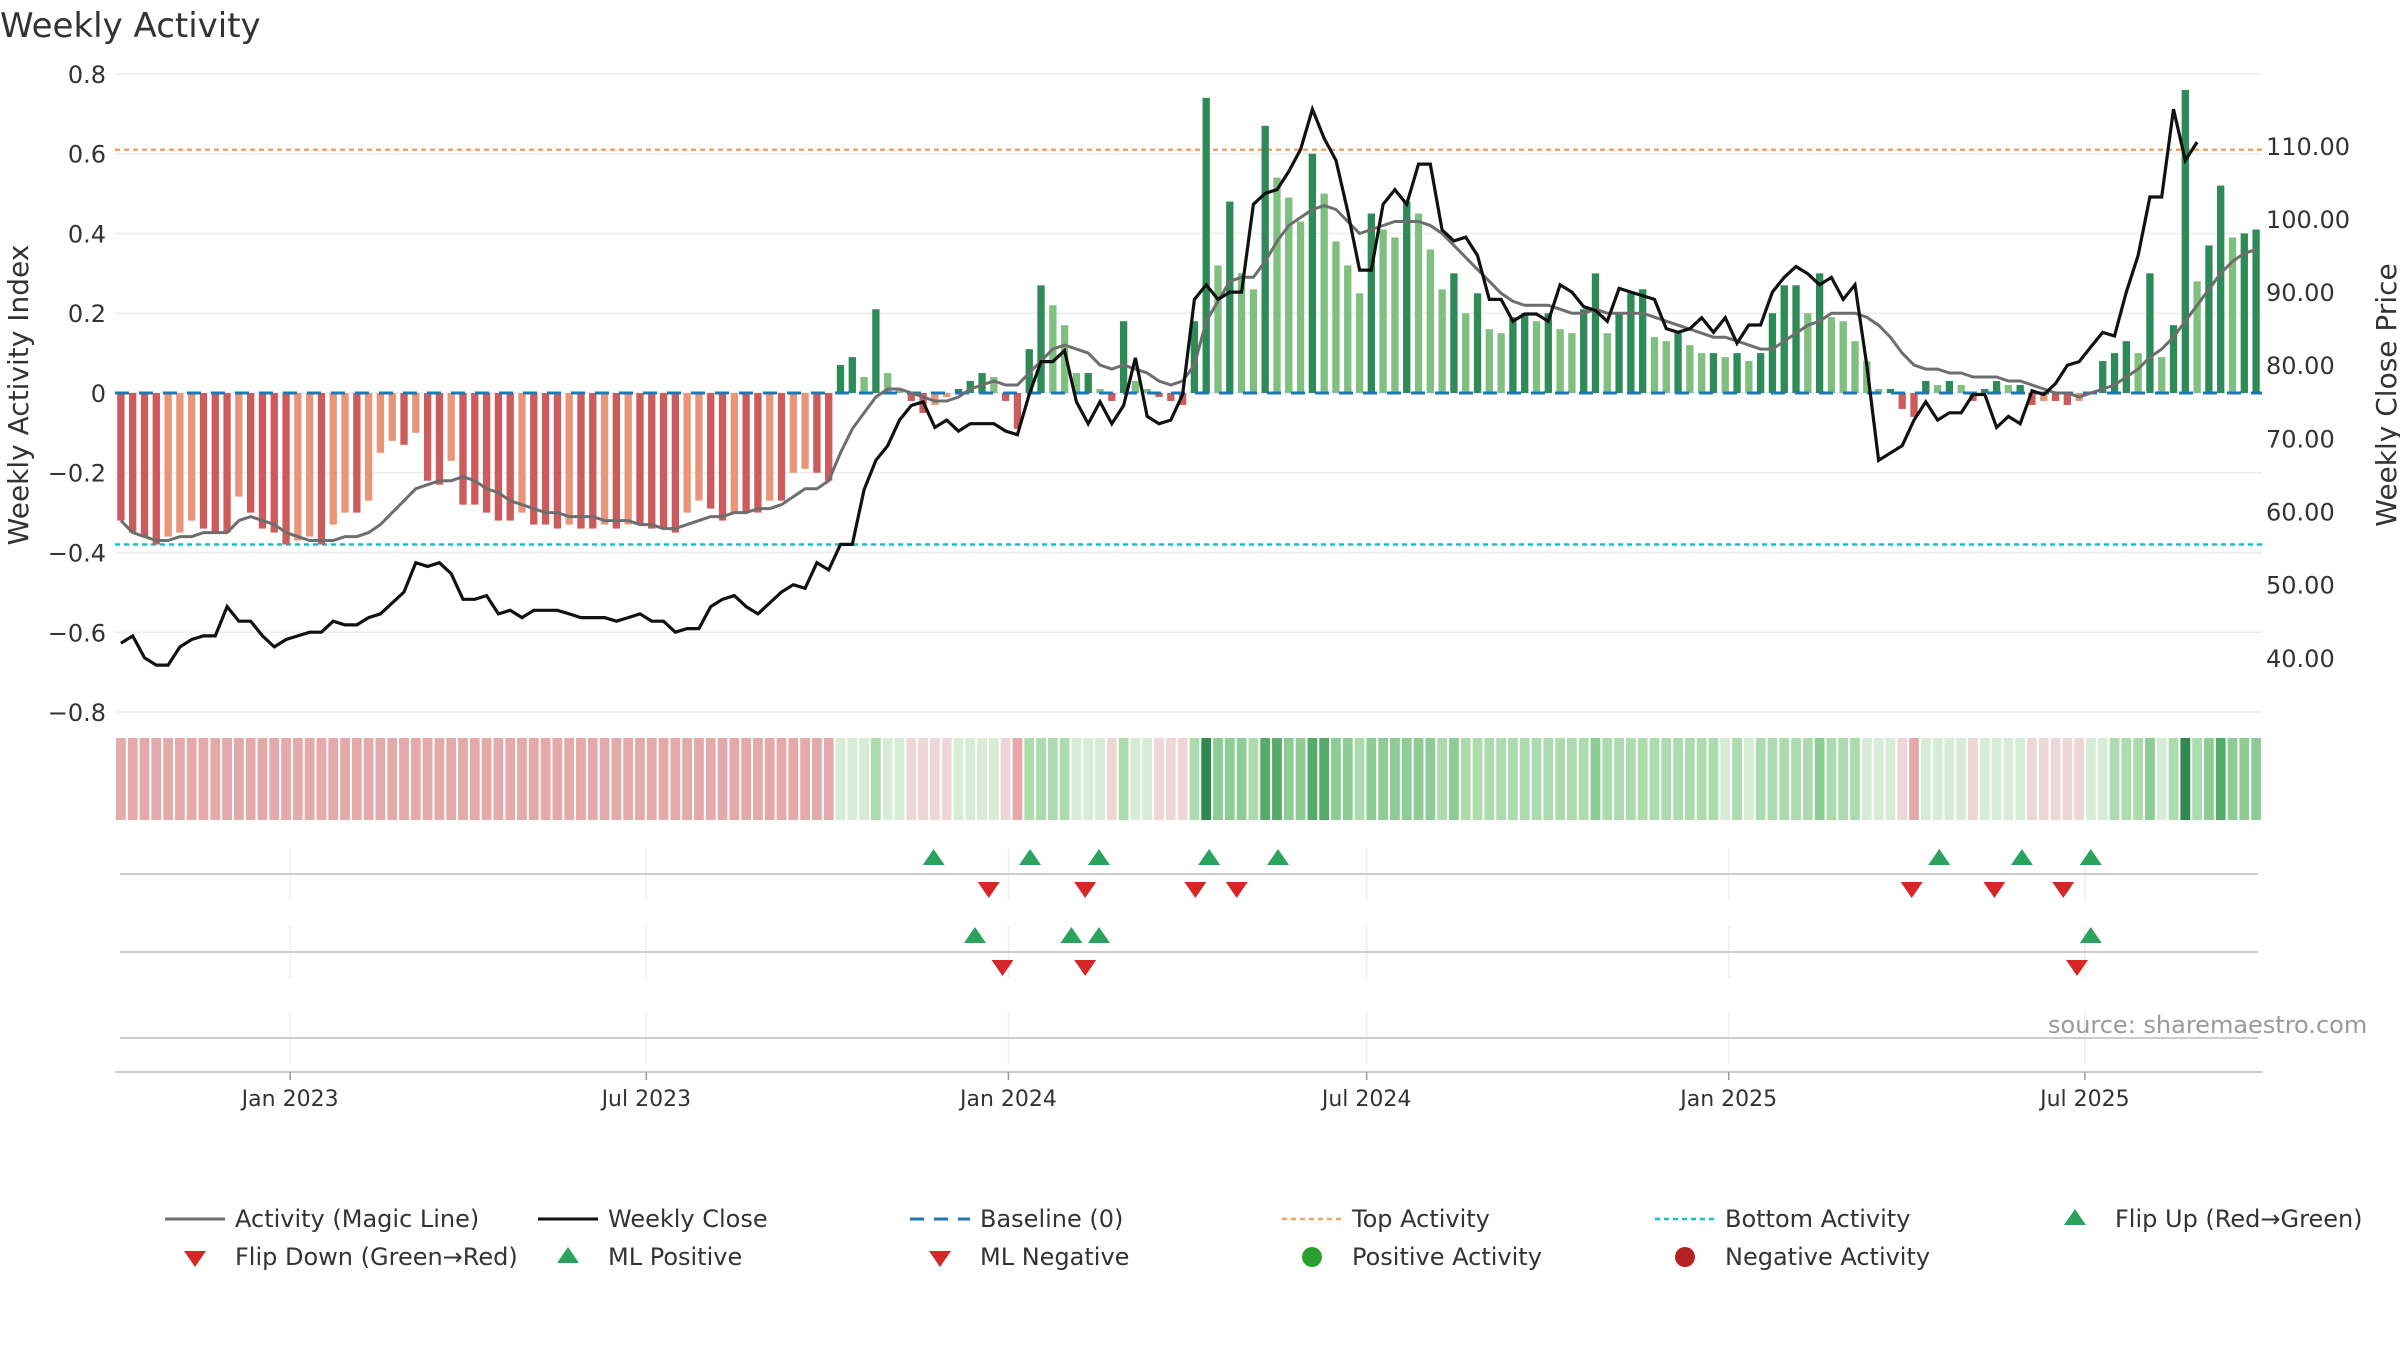 The width and height of the screenshot is (2400, 1350). I want to click on flip-up-marker, so click(2021, 857).